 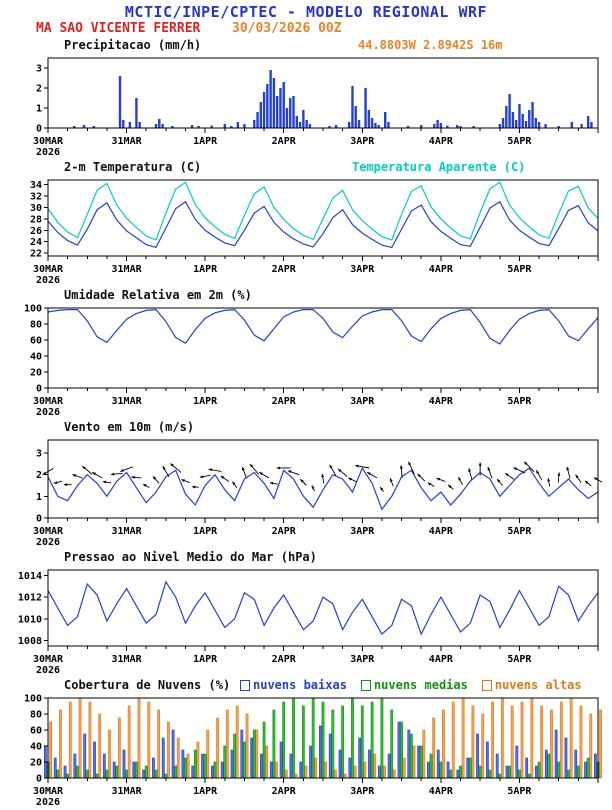 What do you see at coordinates (158, 295) in the screenshot?
I see `humidity-title: Umidade Relativa em 2m (%)` at bounding box center [158, 295].